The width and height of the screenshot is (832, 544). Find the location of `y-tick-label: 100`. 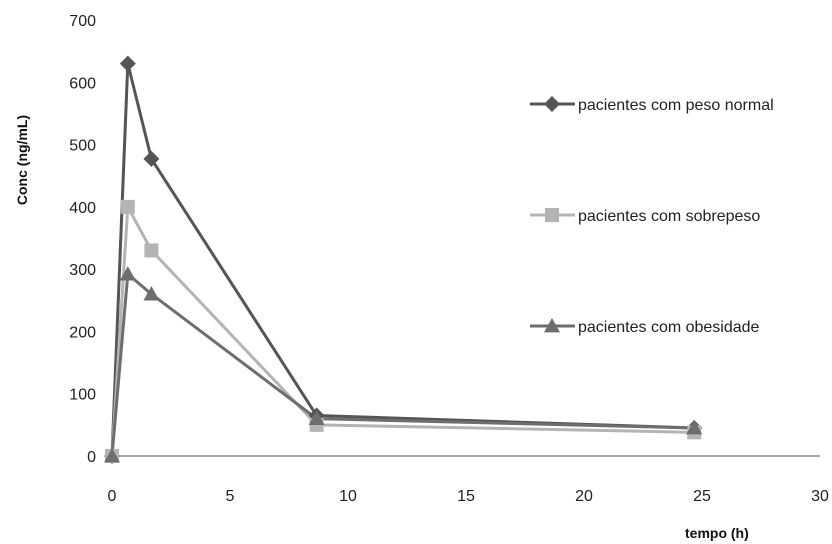

y-tick-label: 100 is located at coordinates (82, 395).